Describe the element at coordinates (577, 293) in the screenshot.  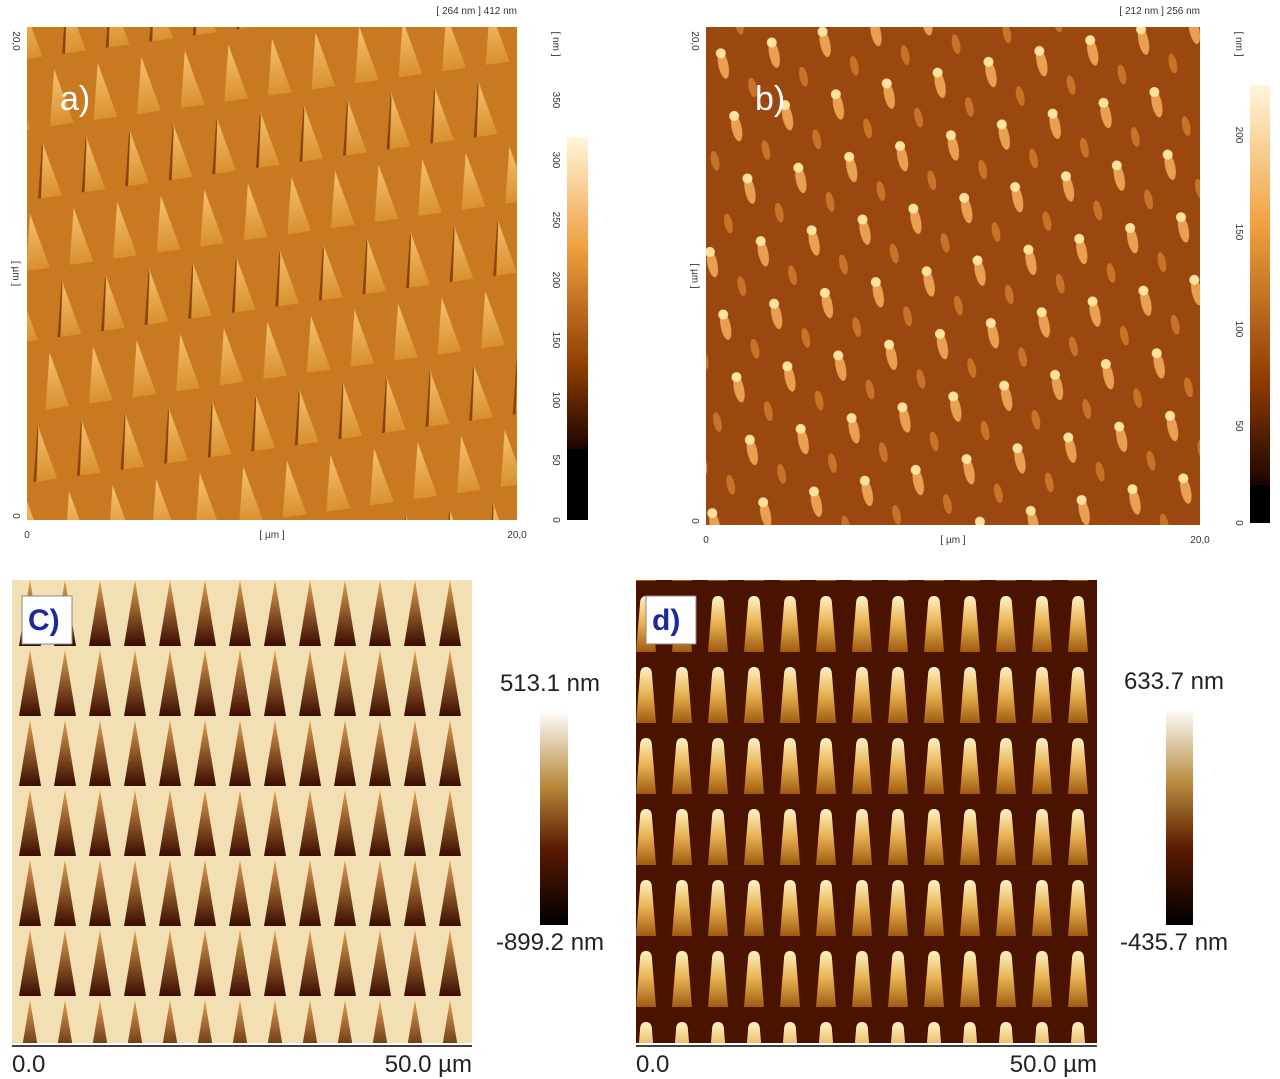
I see `colorbar-a` at that location.